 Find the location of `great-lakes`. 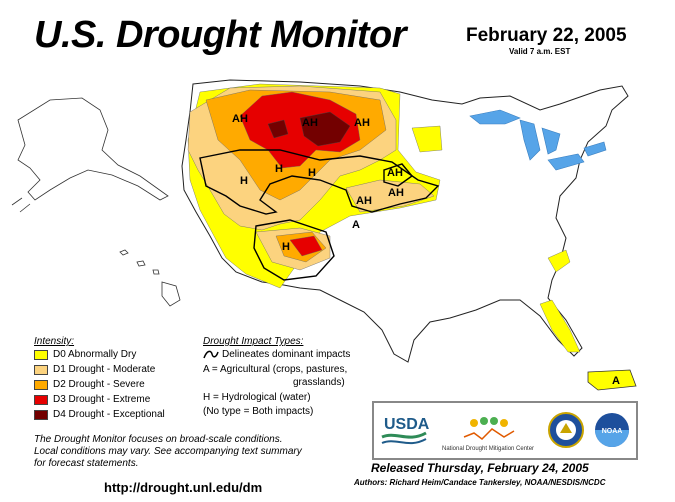

great-lakes is located at coordinates (538, 140).